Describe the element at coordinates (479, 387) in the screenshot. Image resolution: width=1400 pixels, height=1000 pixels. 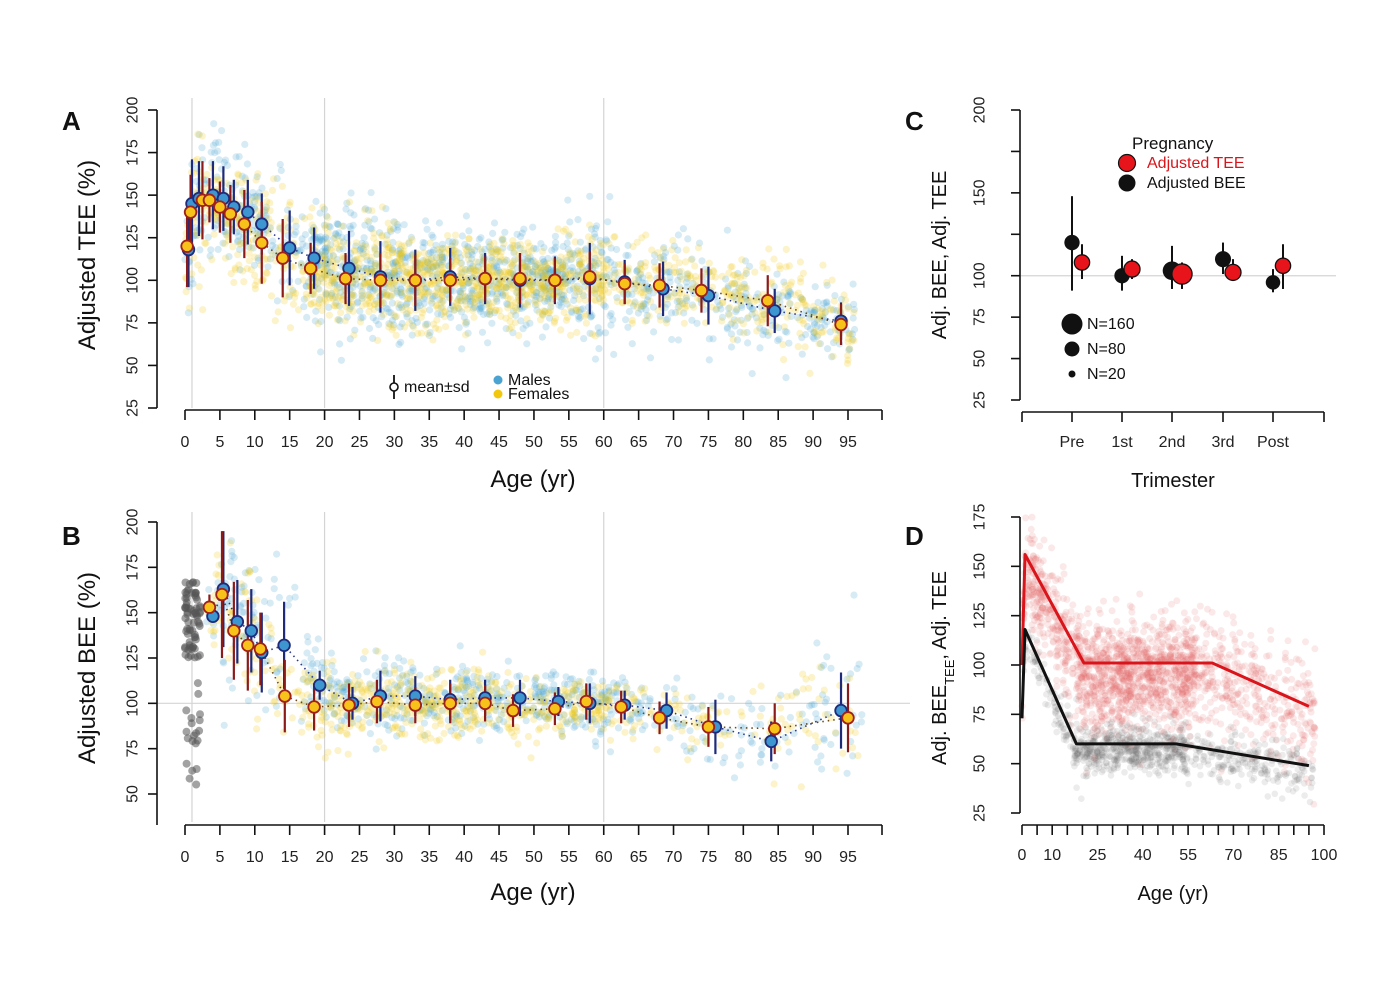
I see `panel-a-legend: mean±sd Males Females` at that location.